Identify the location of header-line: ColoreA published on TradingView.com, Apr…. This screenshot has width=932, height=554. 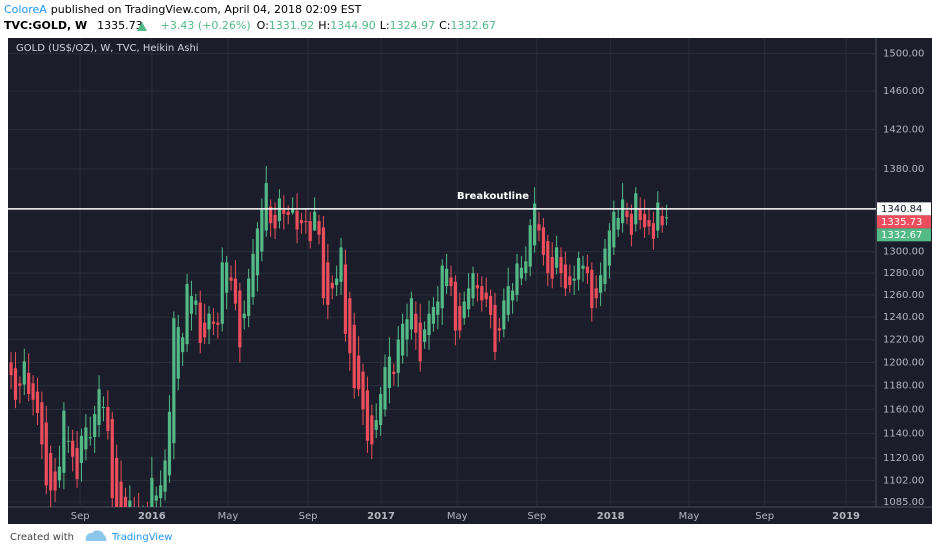
(183, 9).